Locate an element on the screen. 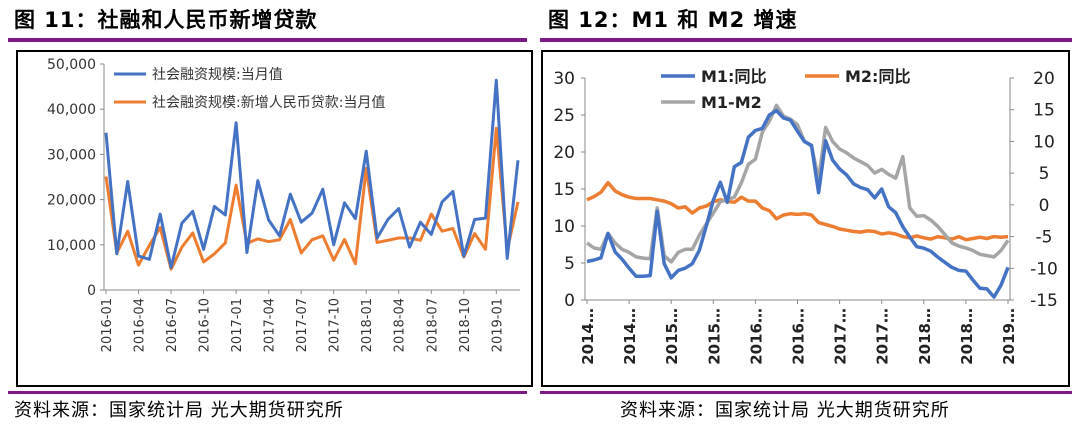 The width and height of the screenshot is (1080, 444). right-left-y-tick-label: 10 is located at coordinates (564, 227).